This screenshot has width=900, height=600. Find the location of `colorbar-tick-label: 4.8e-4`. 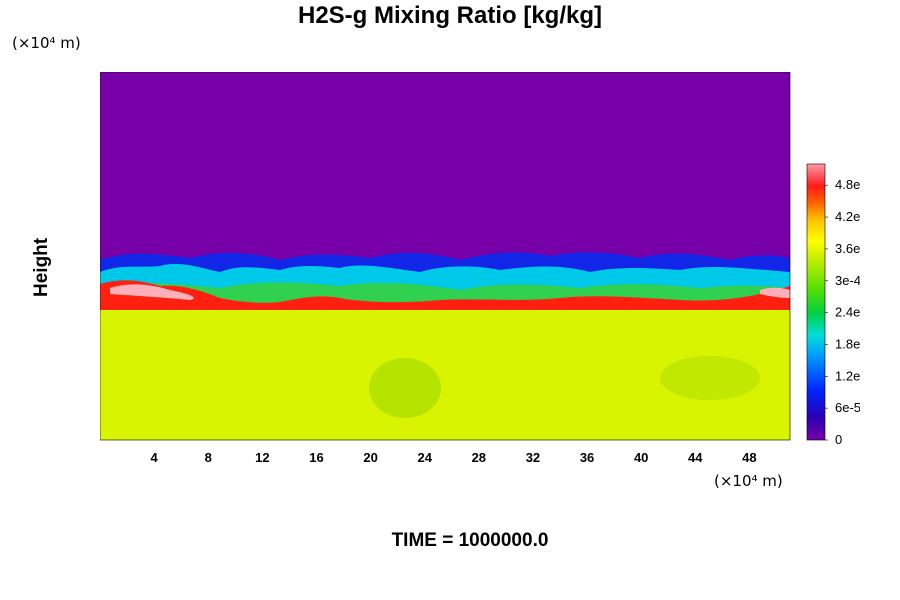

colorbar-tick-label: 4.8e-4 is located at coordinates (847, 184).